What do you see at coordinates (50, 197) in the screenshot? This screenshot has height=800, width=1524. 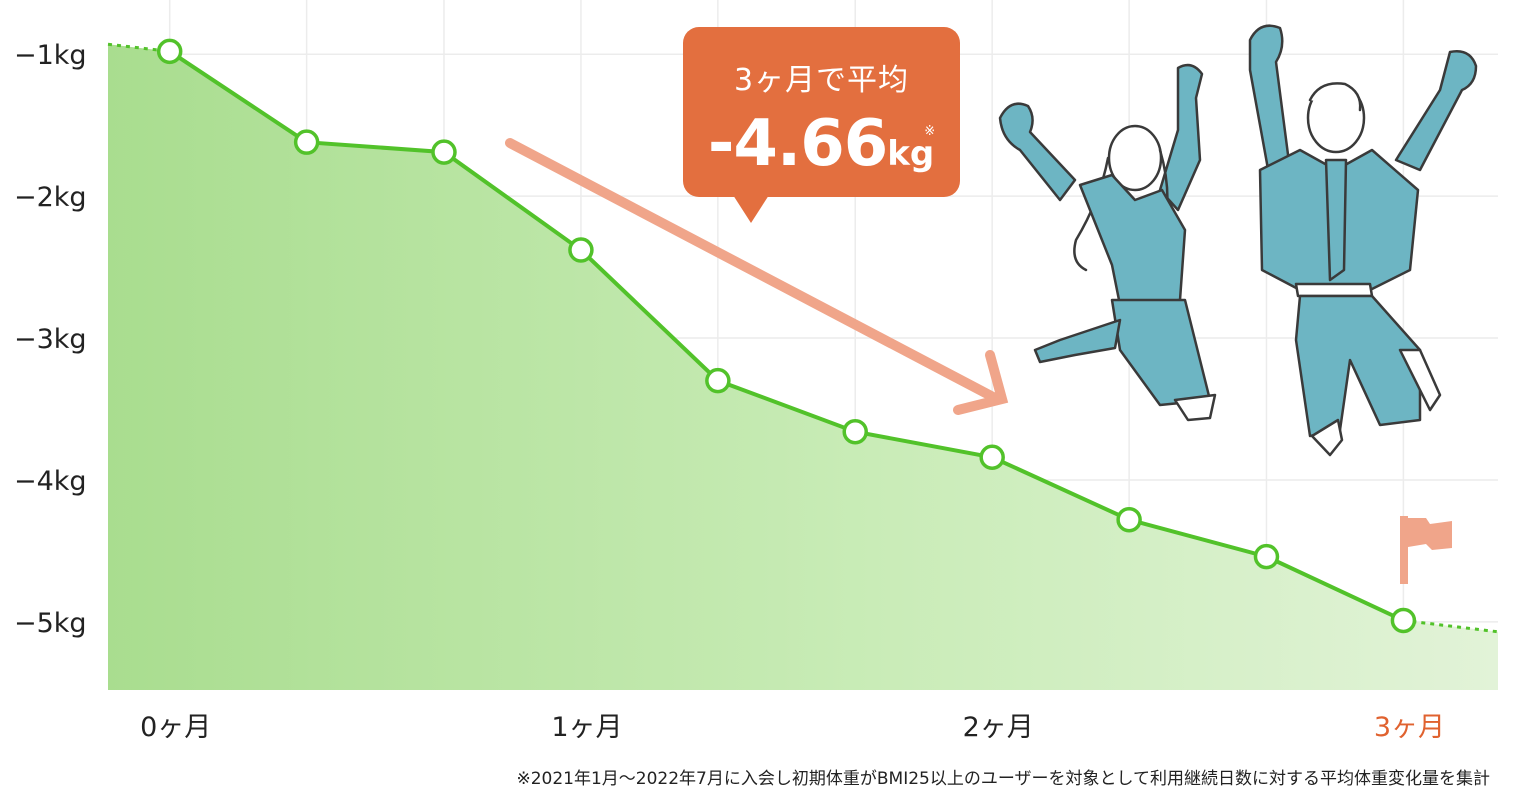 I see `y-tick-label: −2kg` at bounding box center [50, 197].